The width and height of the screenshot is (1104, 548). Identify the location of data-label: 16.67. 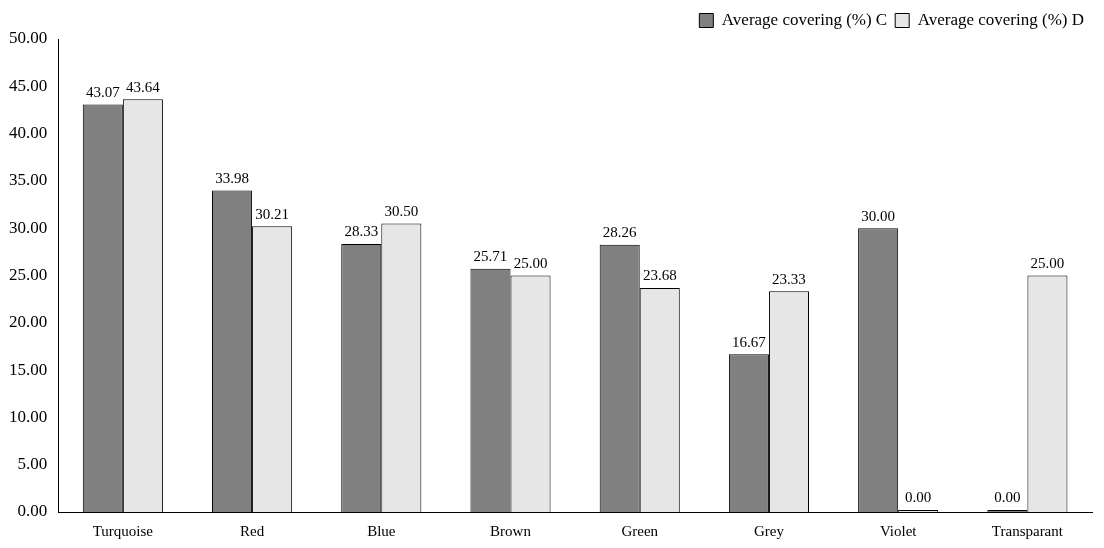
(749, 341).